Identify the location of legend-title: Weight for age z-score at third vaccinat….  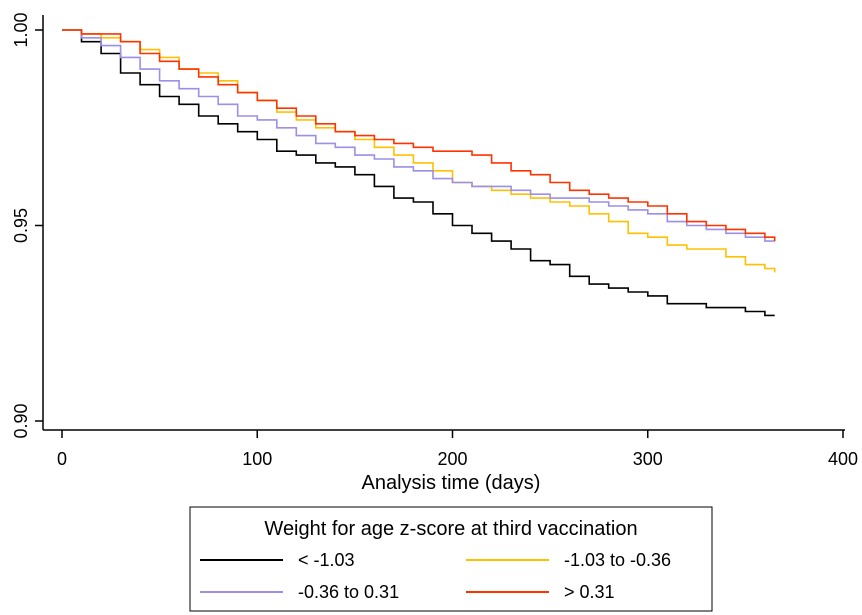
(450, 529).